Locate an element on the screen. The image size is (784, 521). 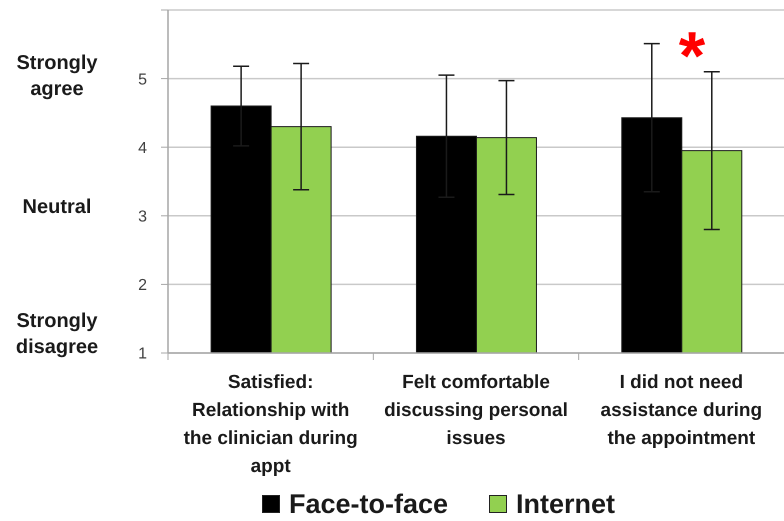
y-tick-label: 5 is located at coordinates (143, 79).